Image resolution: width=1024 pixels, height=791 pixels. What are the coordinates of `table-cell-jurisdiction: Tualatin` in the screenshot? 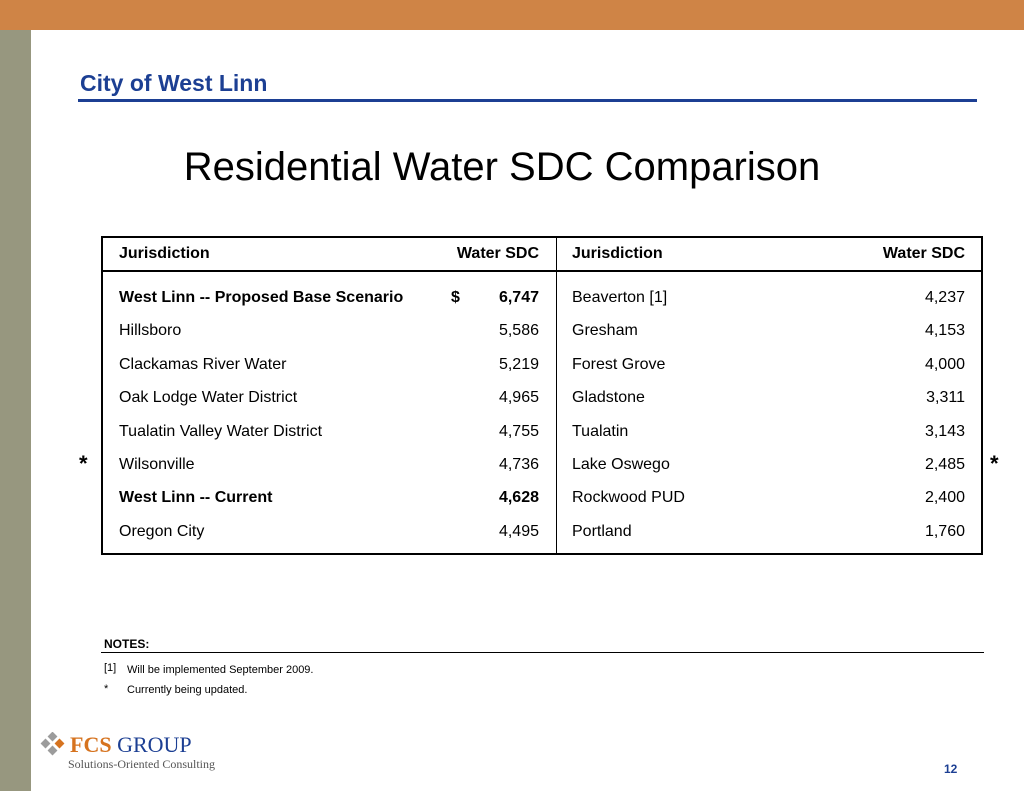 It's located at (600, 431).